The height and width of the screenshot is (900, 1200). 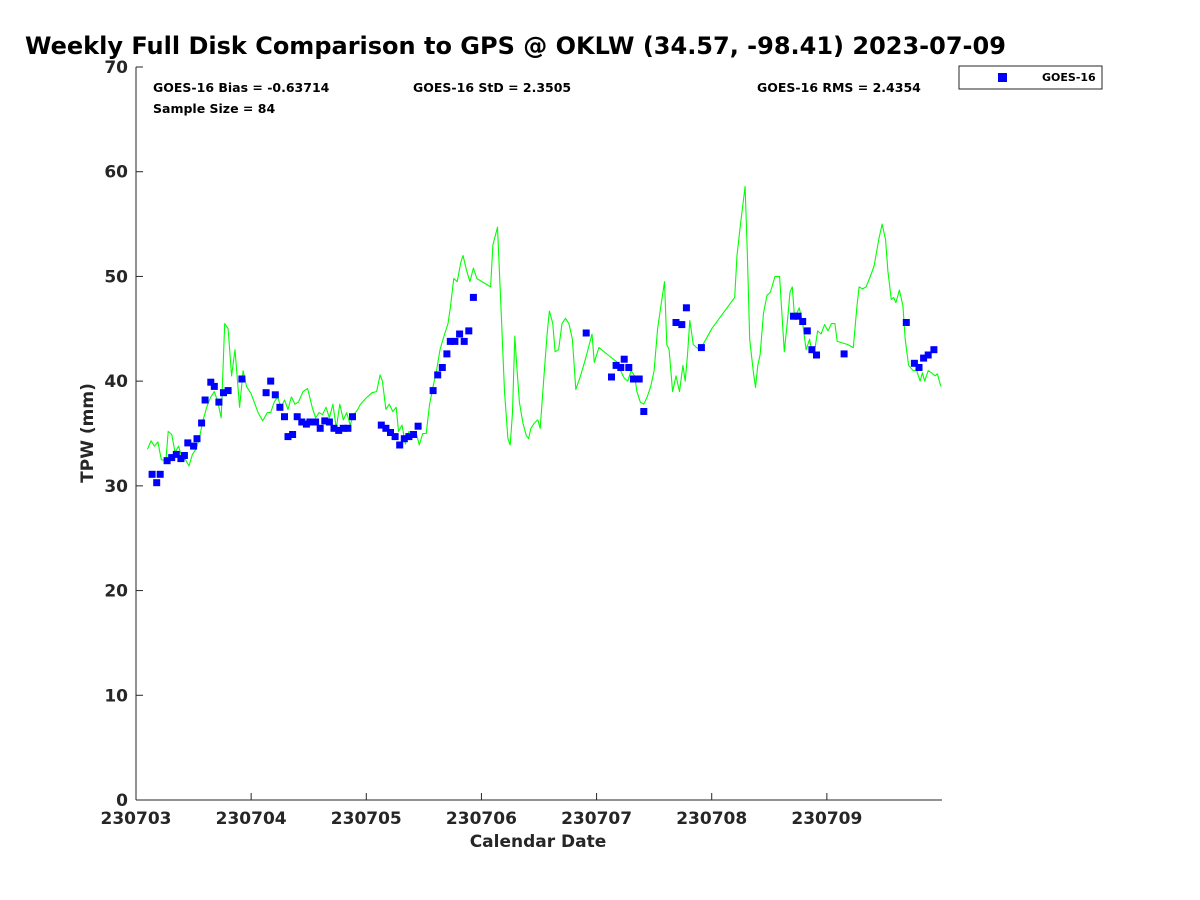 I want to click on goes16-series-group, so click(x=543, y=390).